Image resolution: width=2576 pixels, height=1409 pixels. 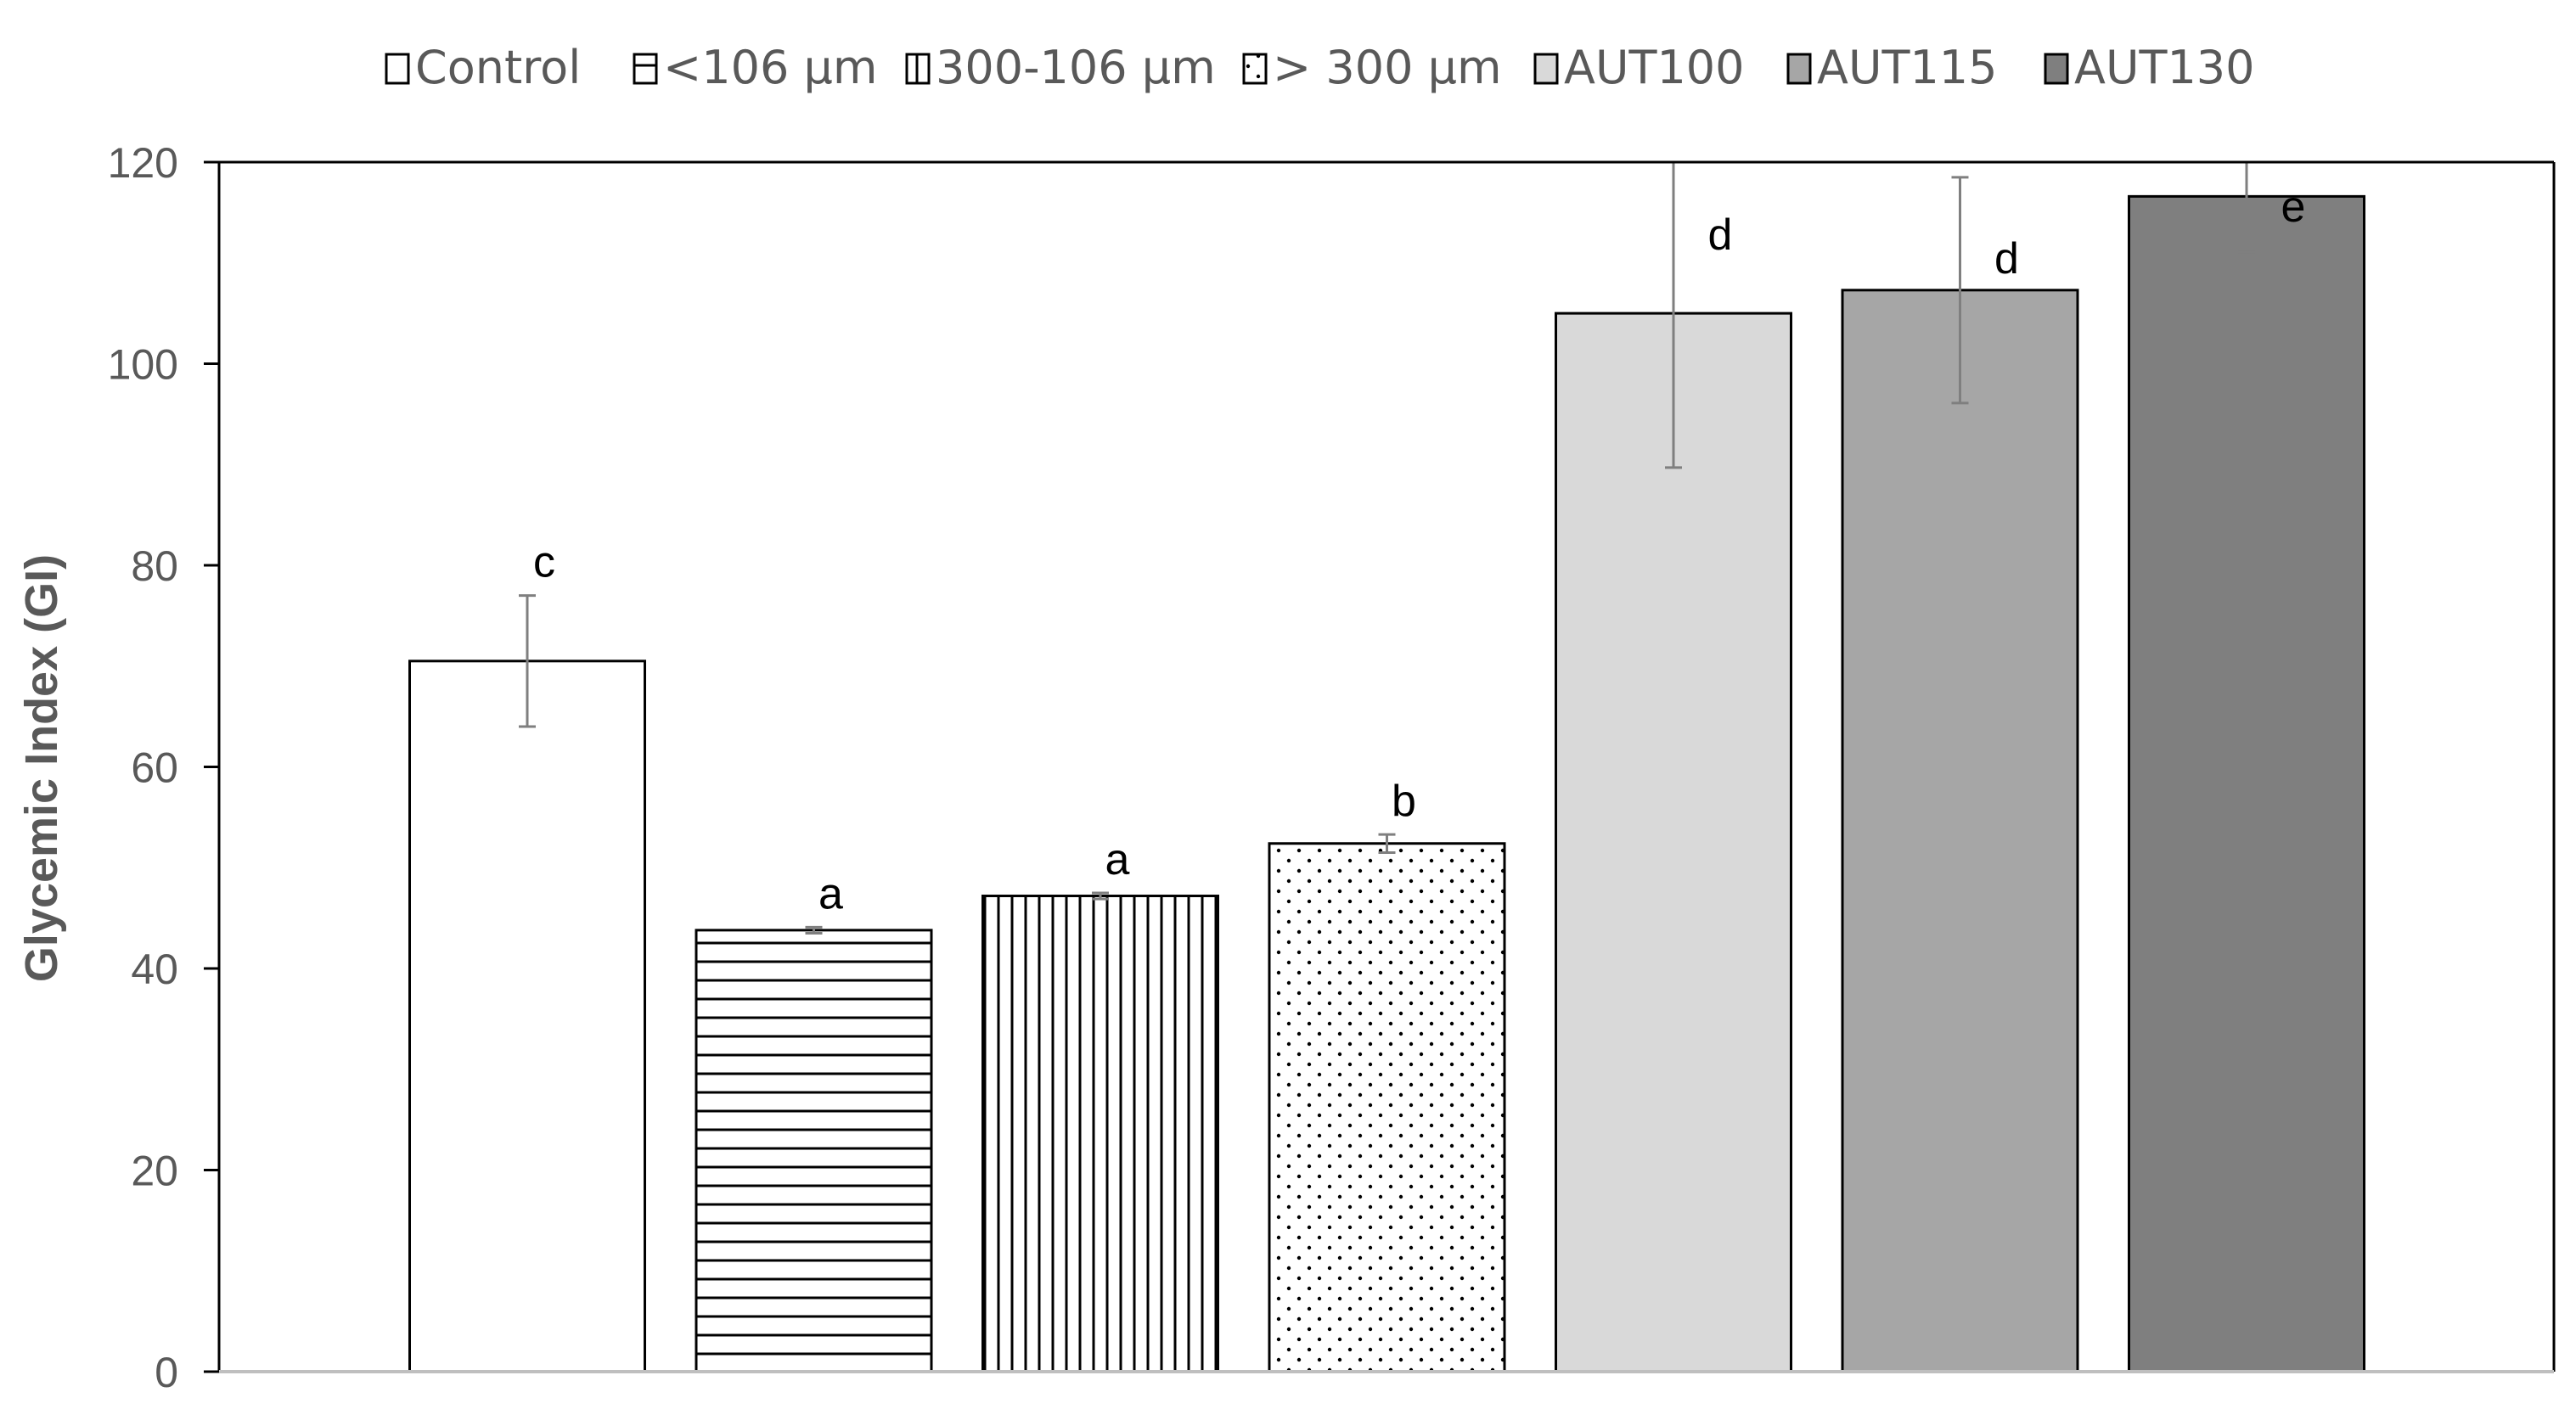 I want to click on significance-letter: e, so click(x=2293, y=207).